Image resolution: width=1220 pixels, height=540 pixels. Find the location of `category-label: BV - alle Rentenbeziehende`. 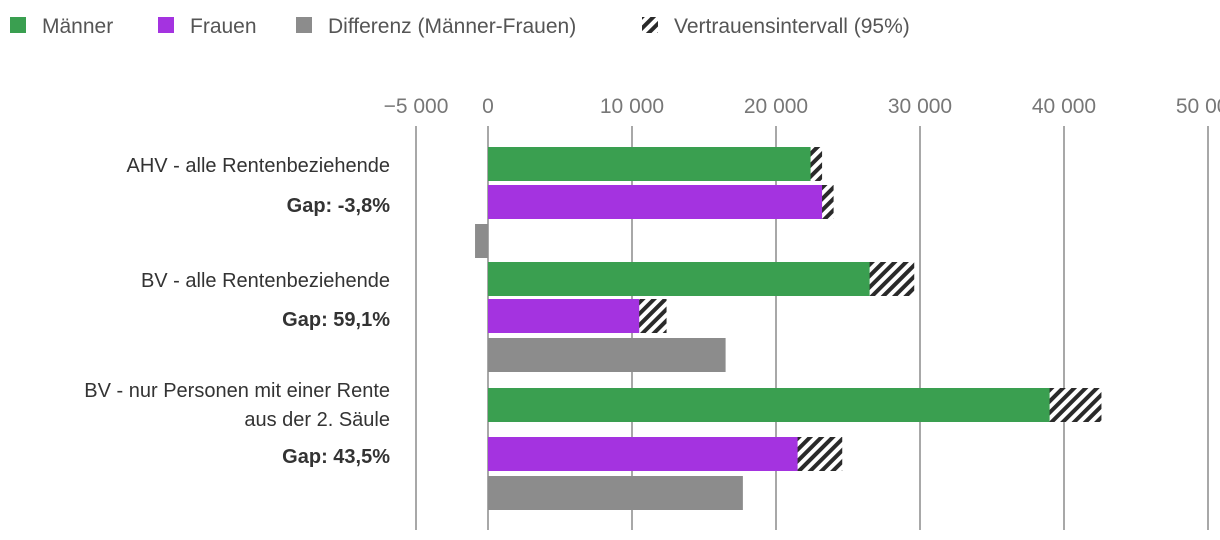

category-label: BV - alle Rentenbeziehende is located at coordinates (265, 281).